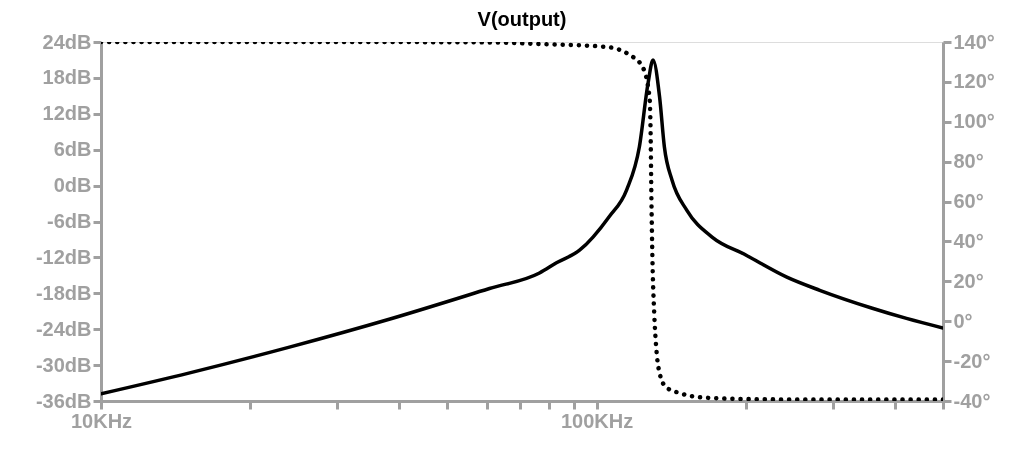 This screenshot has height=450, width=1017. What do you see at coordinates (968, 201) in the screenshot?
I see `y2-tick-label: 60°` at bounding box center [968, 201].